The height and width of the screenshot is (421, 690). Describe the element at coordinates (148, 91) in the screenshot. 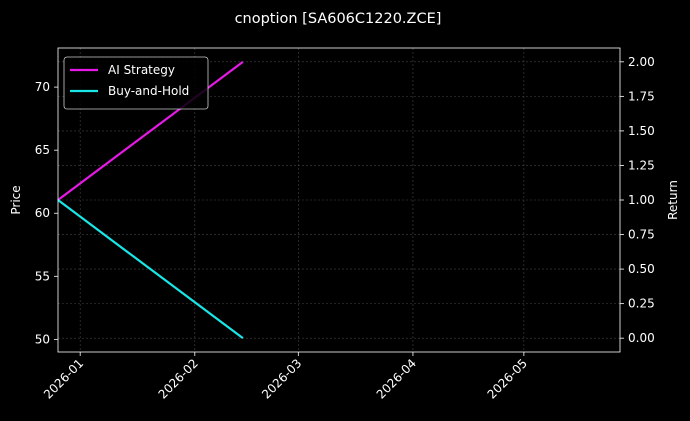

I see `legend-label: Buy-and-Hold` at that location.